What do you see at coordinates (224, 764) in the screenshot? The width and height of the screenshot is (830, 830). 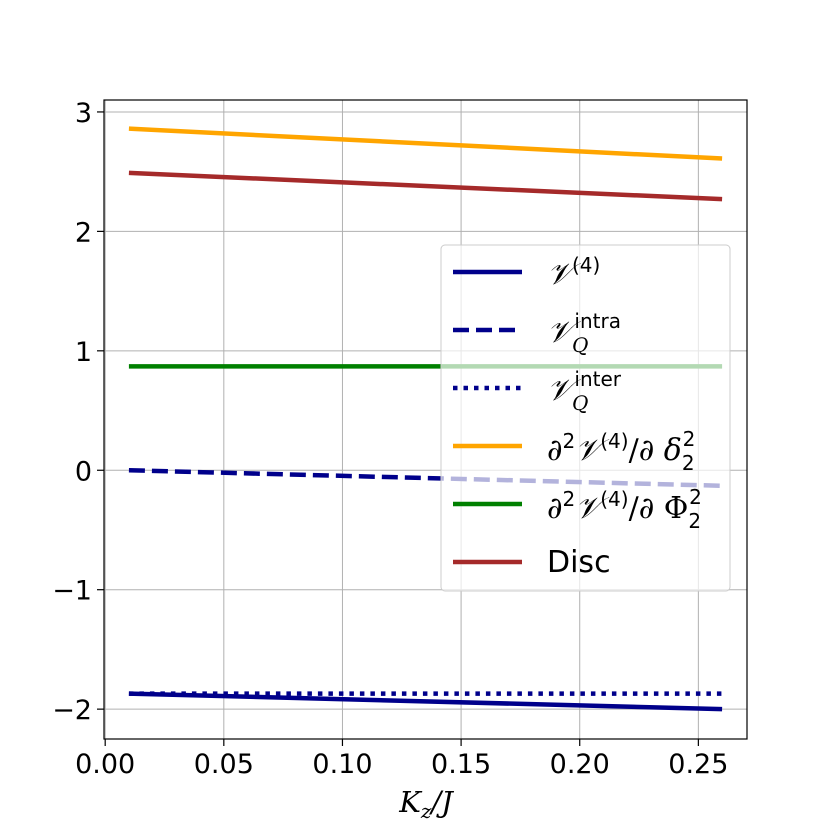 I see `x-tick-label: 0.05` at bounding box center [224, 764].